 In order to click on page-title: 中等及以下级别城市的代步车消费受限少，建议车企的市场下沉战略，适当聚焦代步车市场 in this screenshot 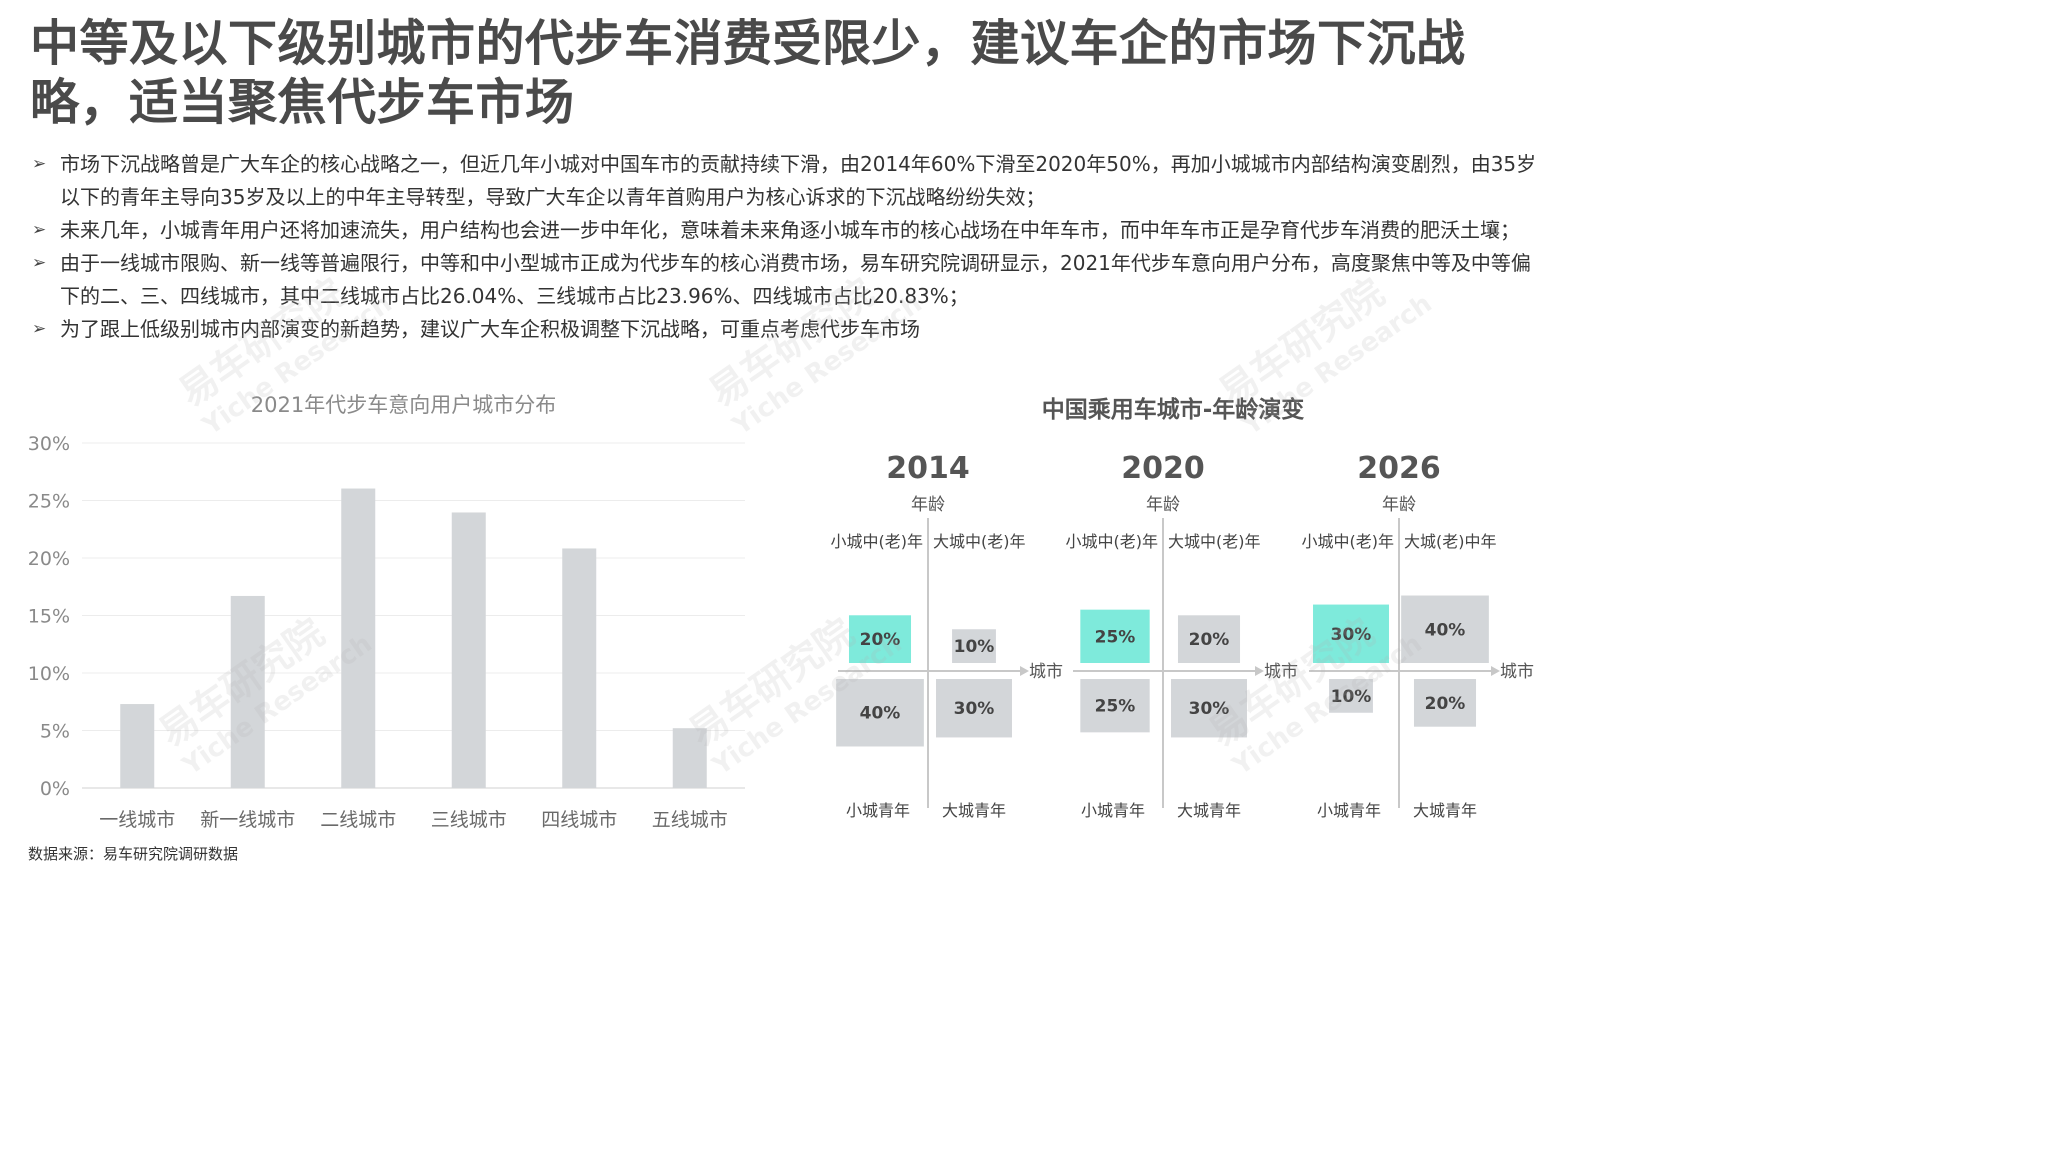, I will do `click(748, 73)`.